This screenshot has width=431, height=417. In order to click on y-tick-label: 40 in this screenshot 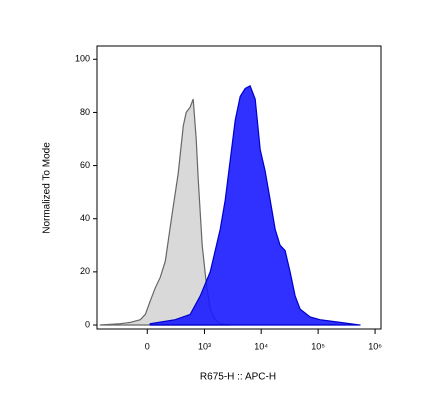, I will do `click(85, 218)`.